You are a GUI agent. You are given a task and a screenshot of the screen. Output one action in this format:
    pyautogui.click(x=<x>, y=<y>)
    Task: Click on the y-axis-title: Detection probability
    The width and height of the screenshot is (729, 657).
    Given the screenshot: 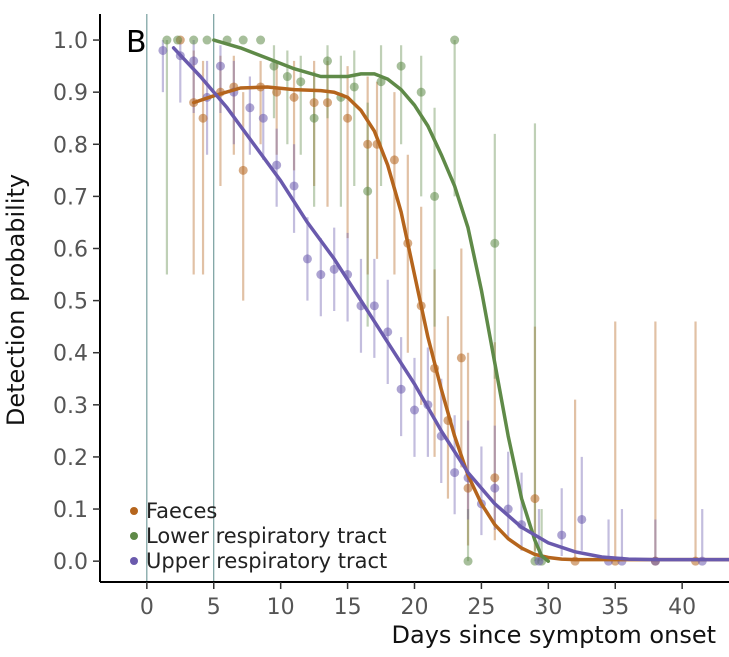 What is the action you would take?
    pyautogui.click(x=16, y=300)
    